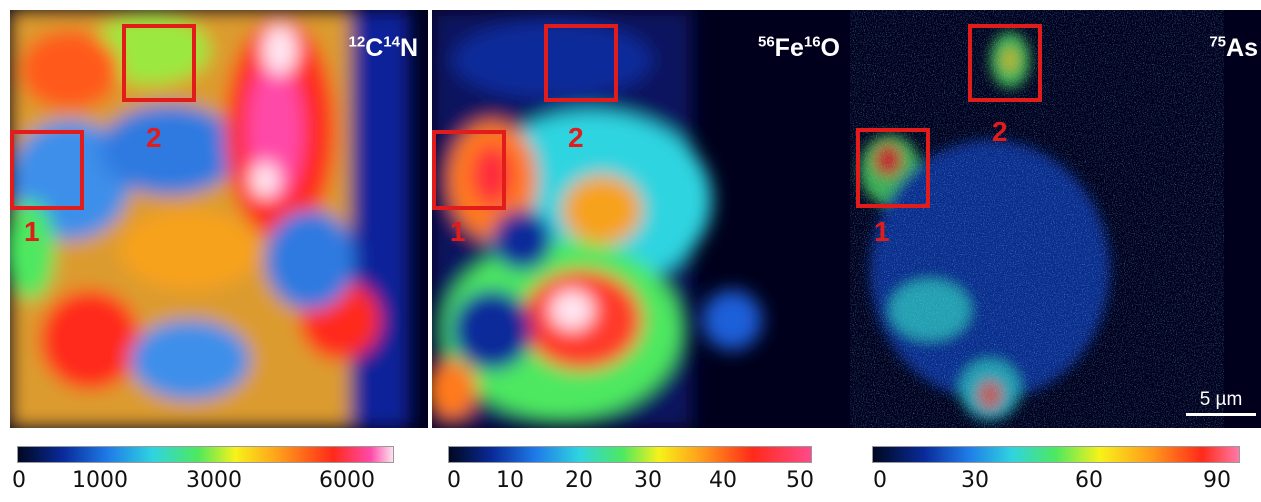  What do you see at coordinates (214, 480) in the screenshot?
I see `tick-label: 3000` at bounding box center [214, 480].